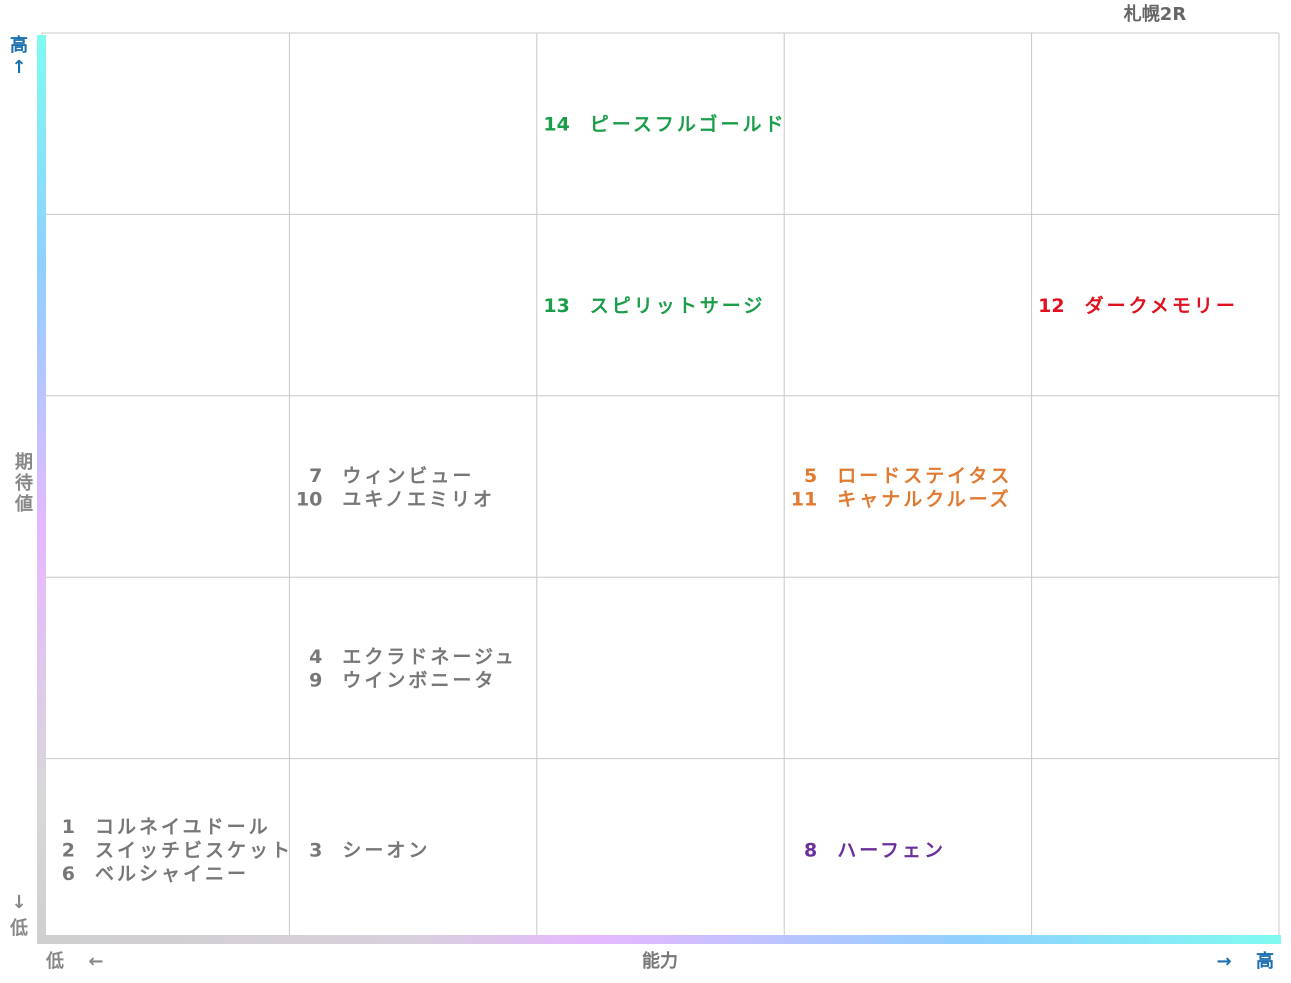 The height and width of the screenshot is (983, 1291). What do you see at coordinates (315, 657) in the screenshot?
I see `horse-number: 4` at bounding box center [315, 657].